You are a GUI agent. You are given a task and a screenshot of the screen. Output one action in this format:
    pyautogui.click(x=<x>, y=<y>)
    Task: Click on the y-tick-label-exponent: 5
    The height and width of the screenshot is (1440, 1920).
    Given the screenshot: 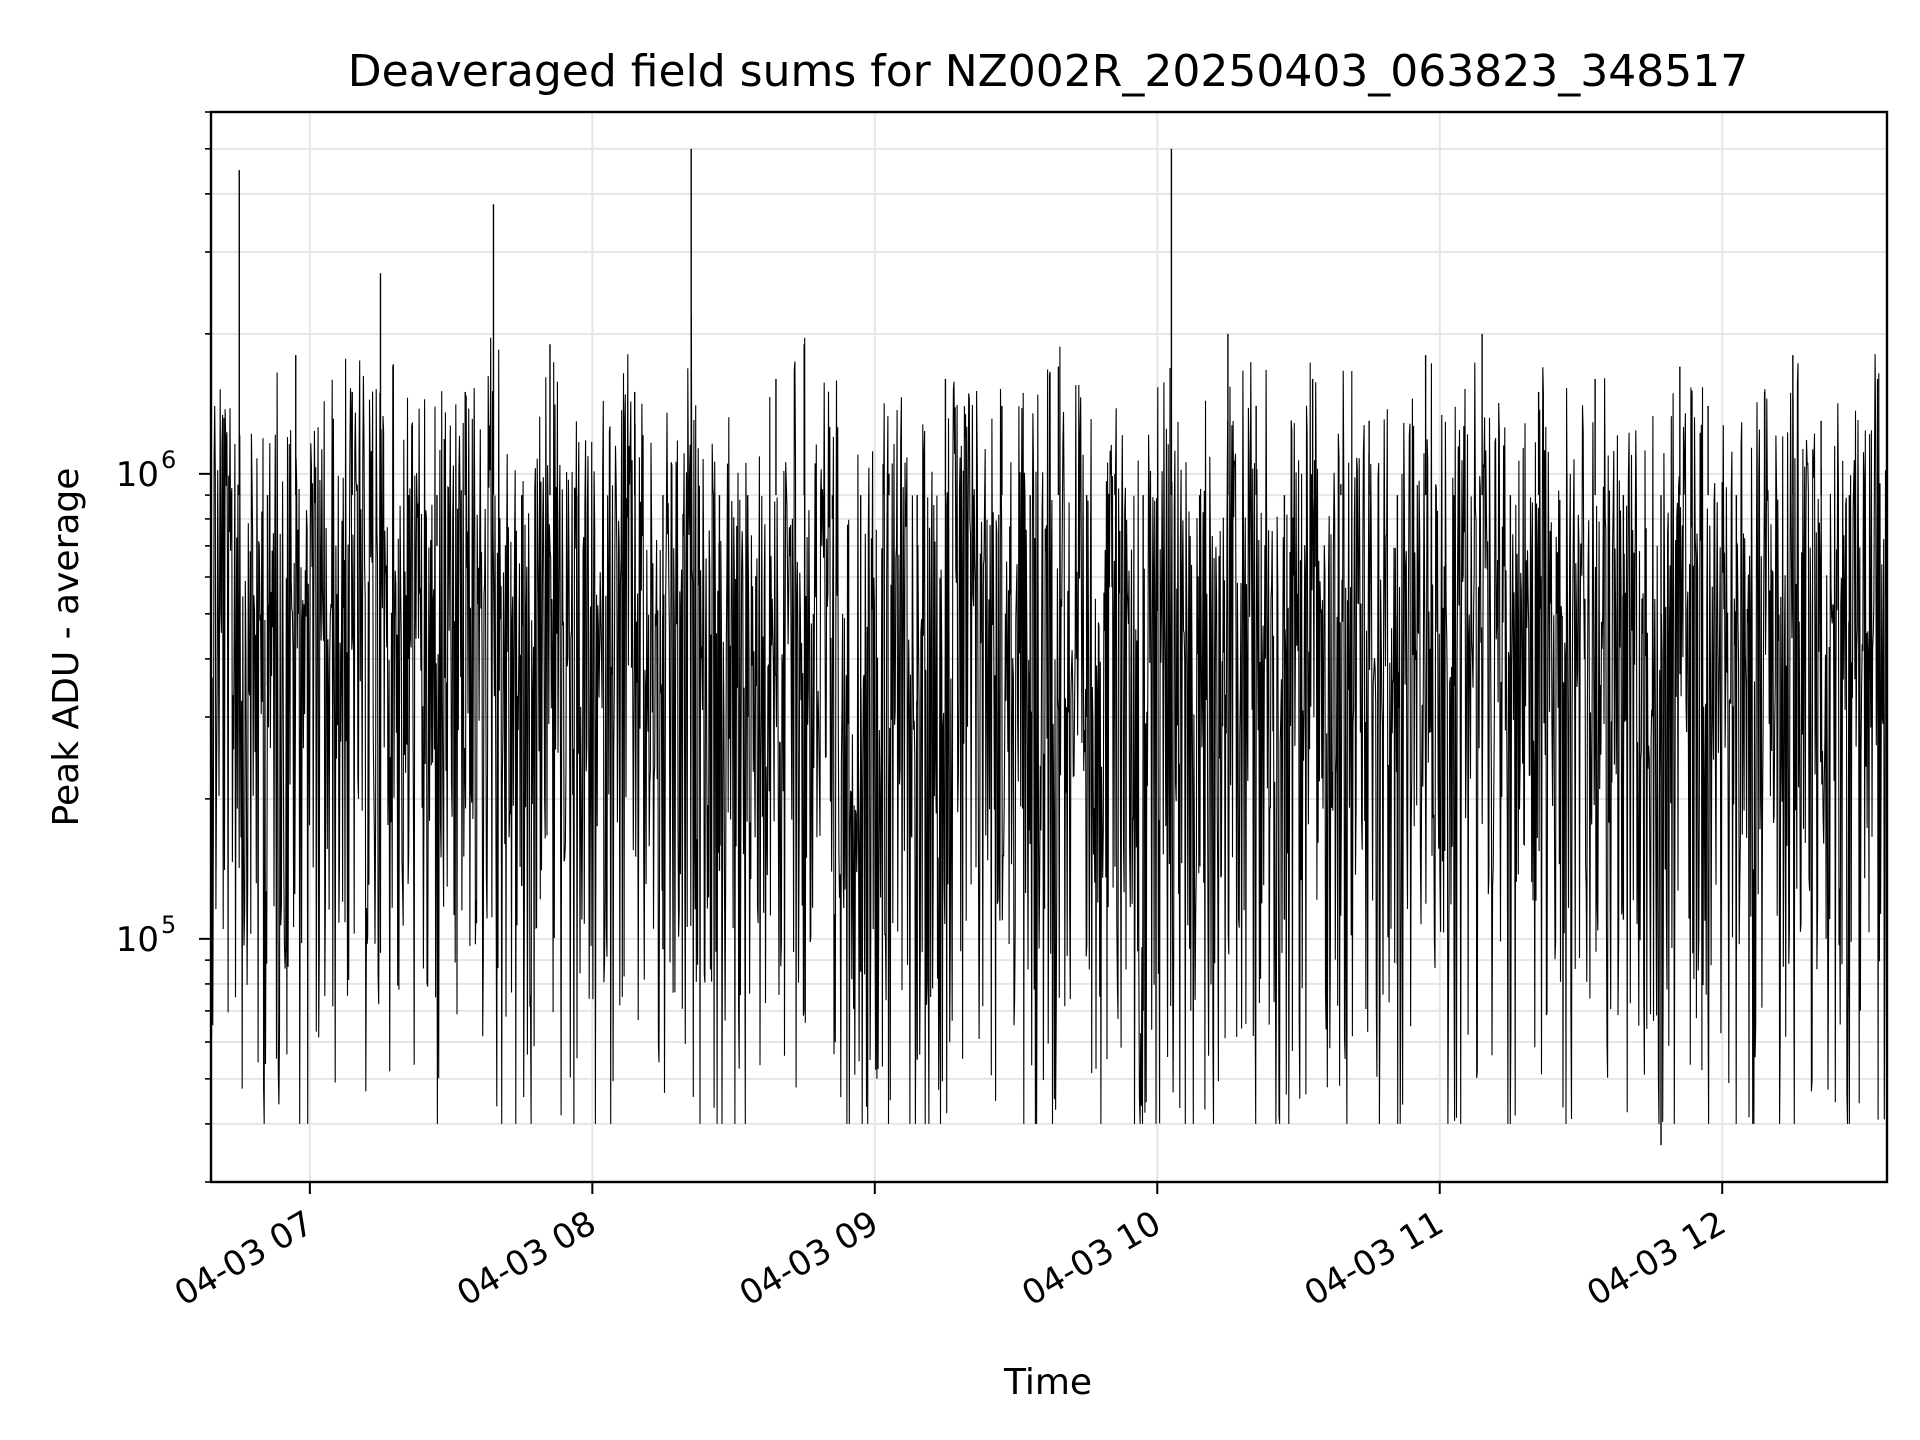 What is the action you would take?
    pyautogui.click(x=168, y=925)
    